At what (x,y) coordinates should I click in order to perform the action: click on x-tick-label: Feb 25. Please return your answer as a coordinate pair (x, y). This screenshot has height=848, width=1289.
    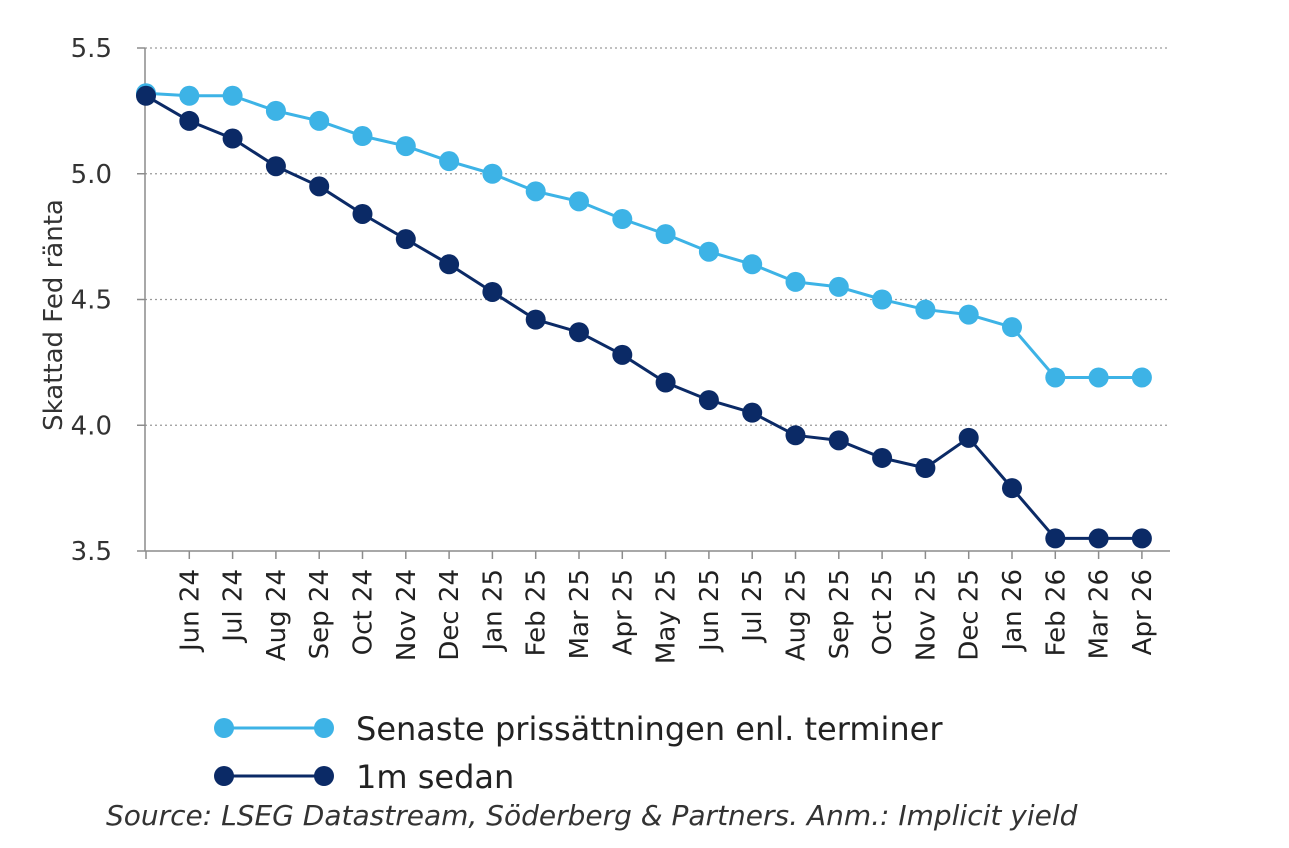
    Looking at the image, I should click on (537, 612).